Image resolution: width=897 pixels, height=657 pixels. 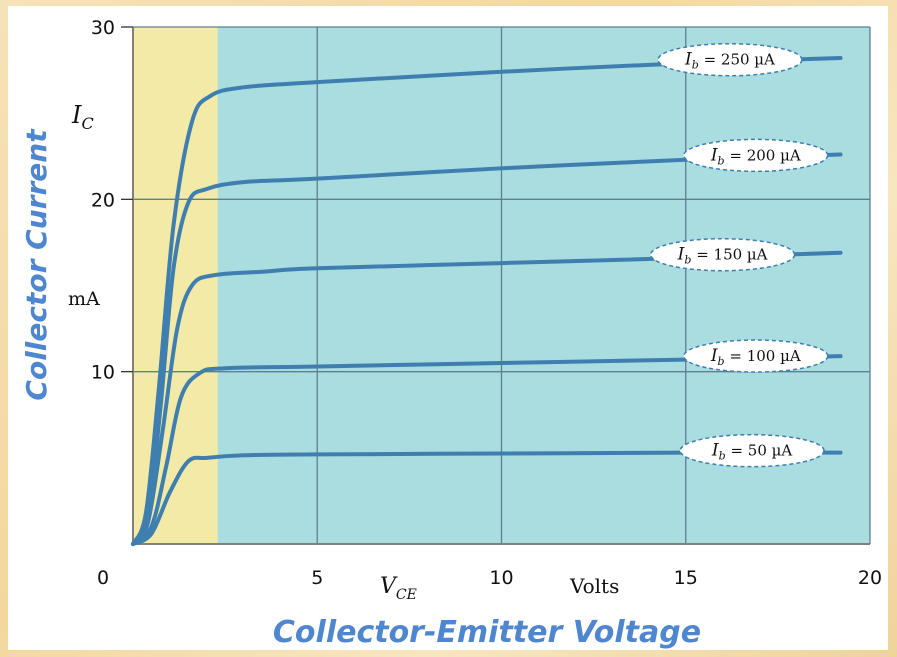 What do you see at coordinates (103, 578) in the screenshot?
I see `x-tick-label-0: 0` at bounding box center [103, 578].